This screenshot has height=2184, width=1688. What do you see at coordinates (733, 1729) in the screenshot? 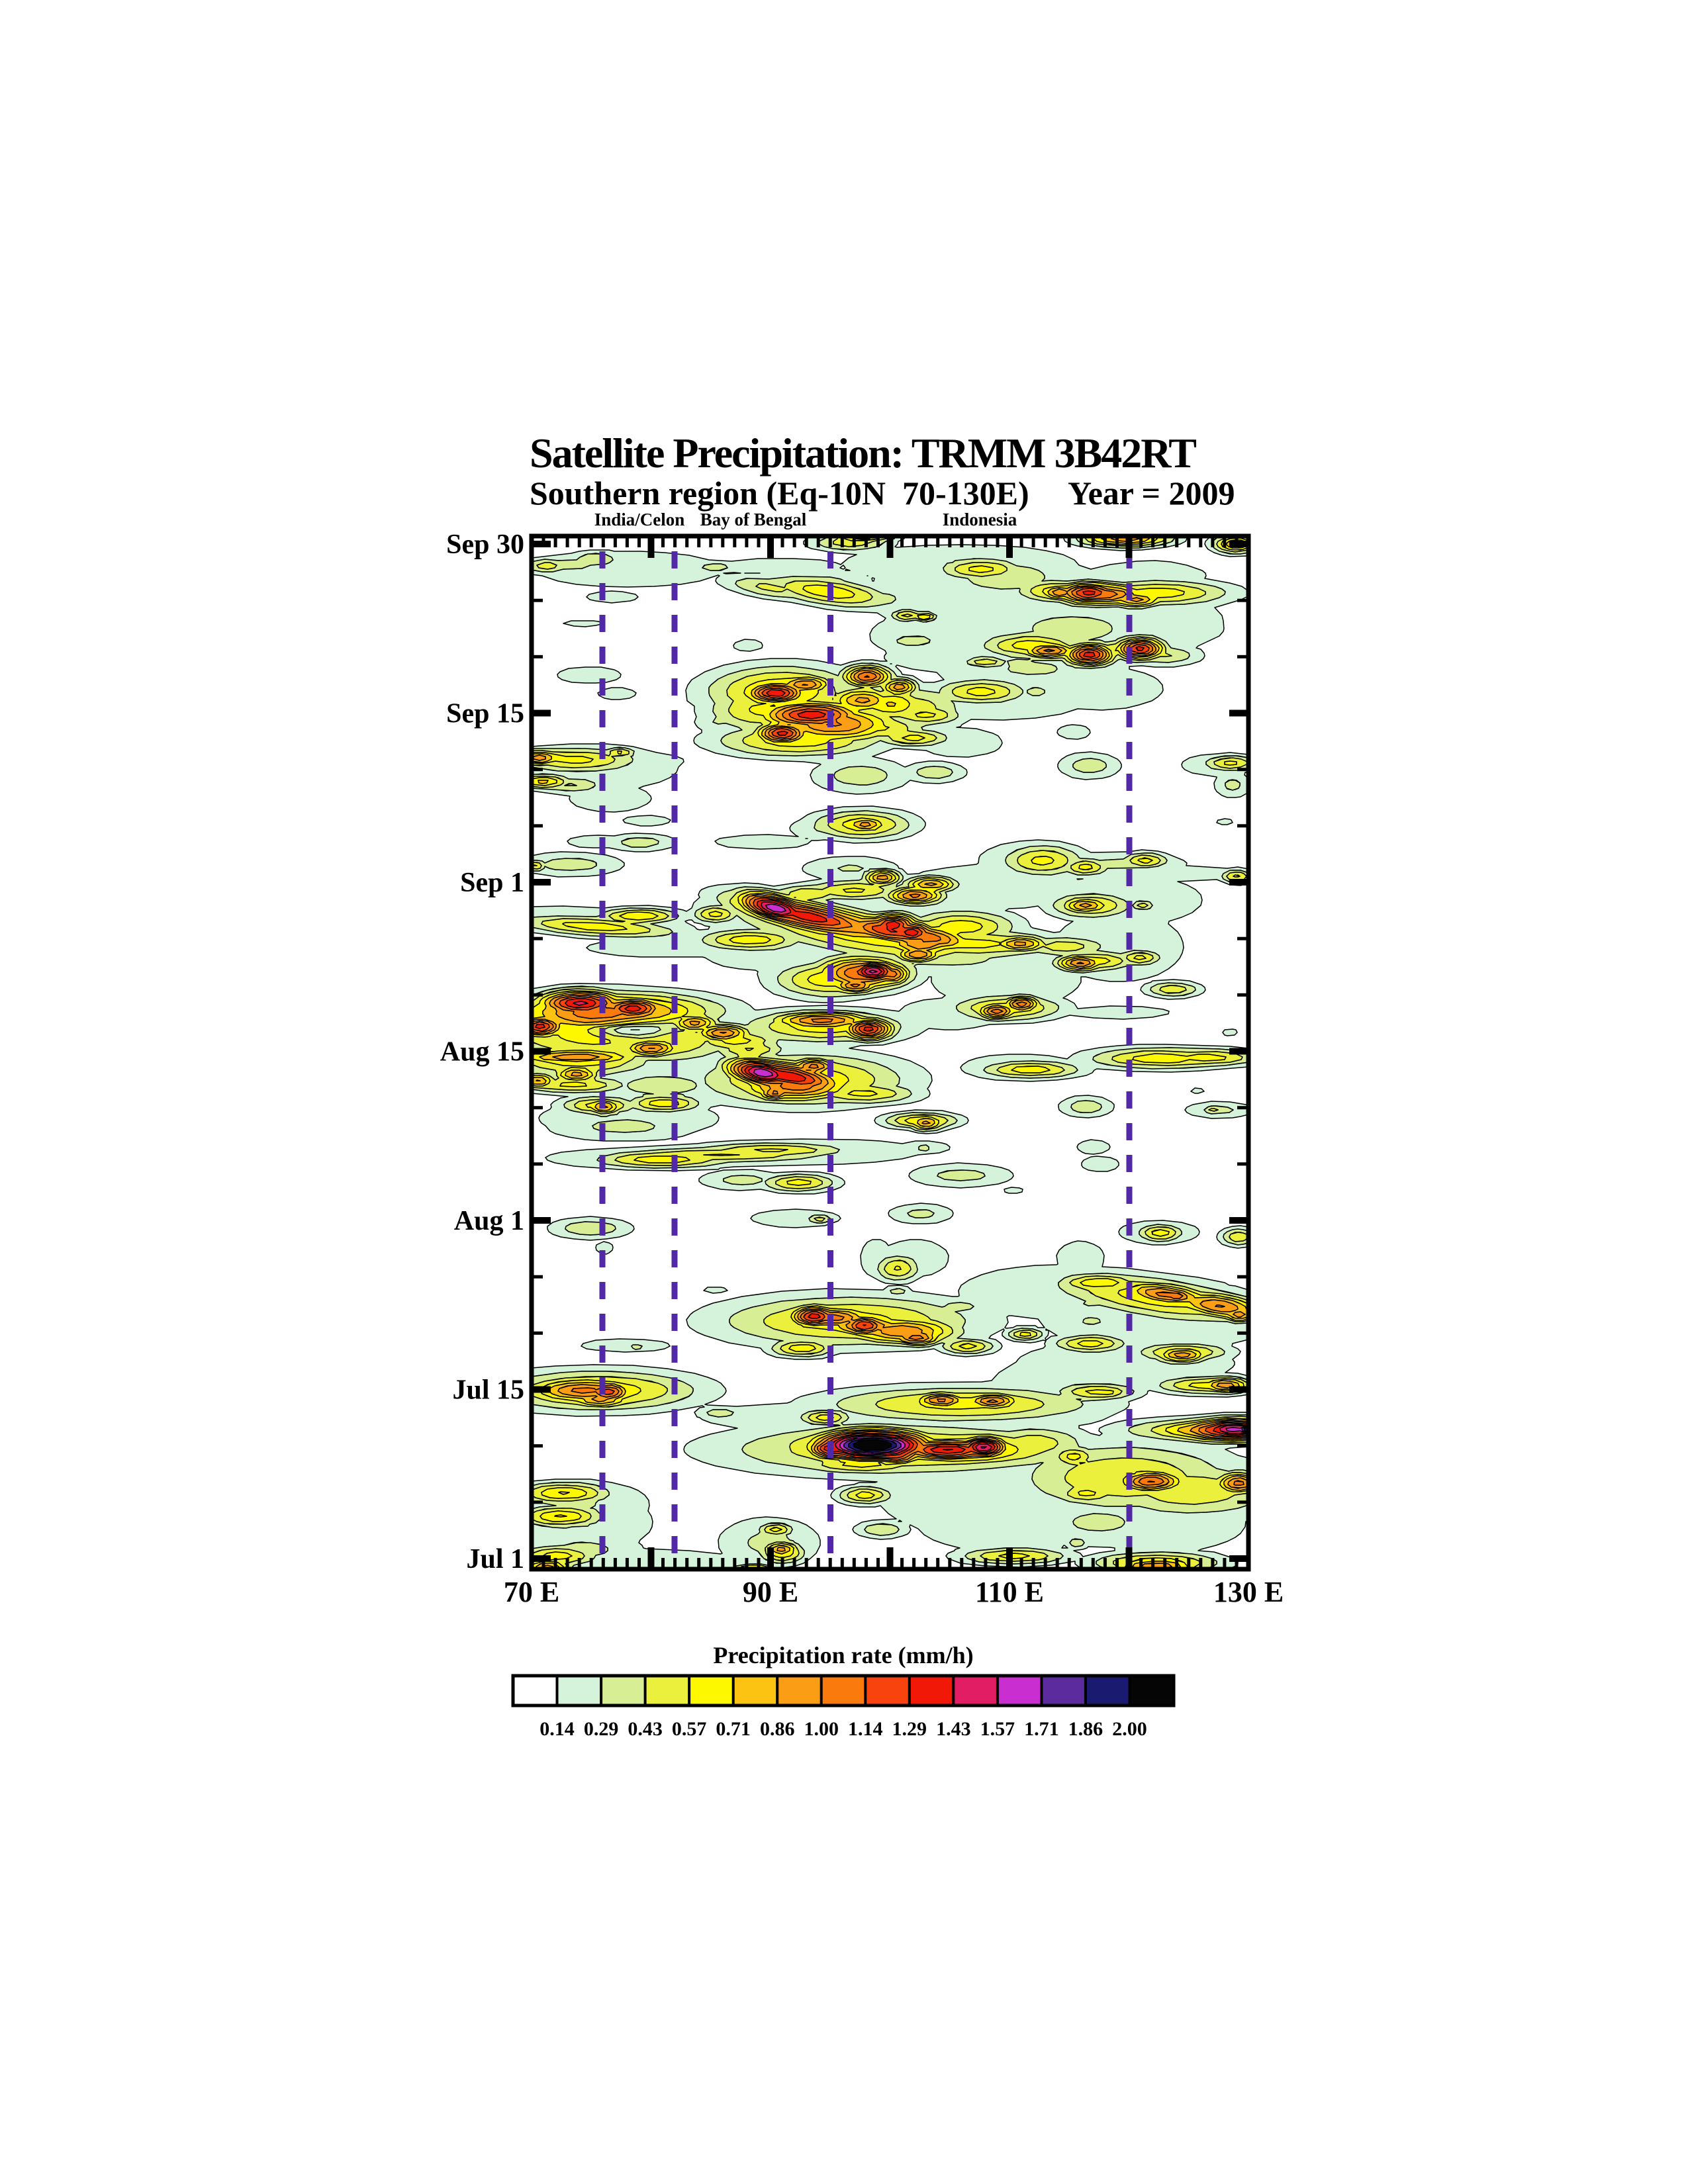
I see `svg-text: 0.71` at bounding box center [733, 1729].